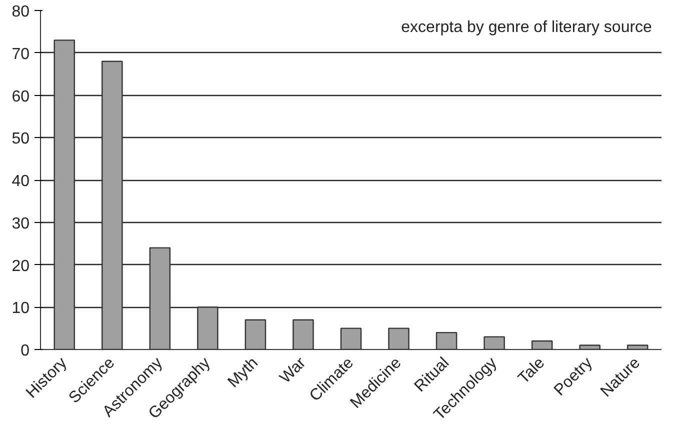 This screenshot has width=681, height=437. Describe the element at coordinates (21, 266) in the screenshot. I see `y-tick-label: 20` at that location.